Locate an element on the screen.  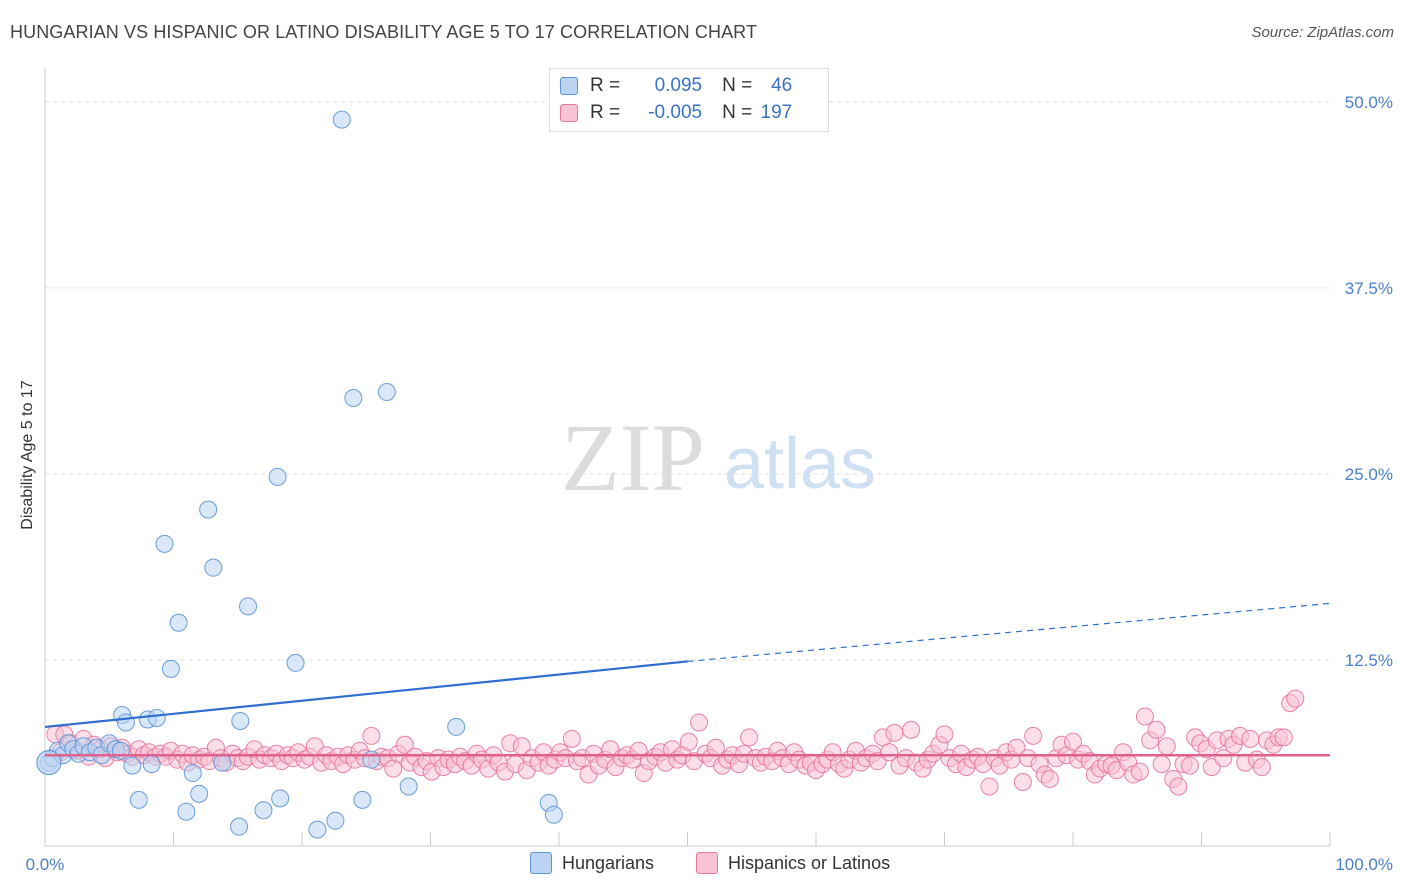
watermark: ZIP atlas is located at coordinates (718, 457).